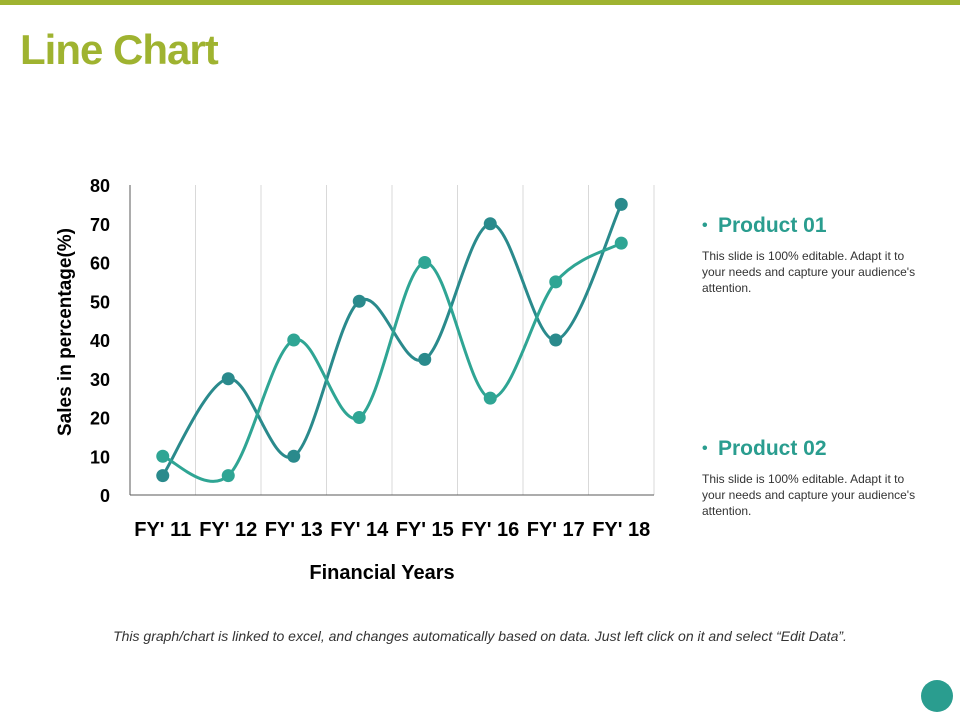 The width and height of the screenshot is (960, 720). Describe the element at coordinates (100, 302) in the screenshot. I see `y-tick-label: 50` at that location.